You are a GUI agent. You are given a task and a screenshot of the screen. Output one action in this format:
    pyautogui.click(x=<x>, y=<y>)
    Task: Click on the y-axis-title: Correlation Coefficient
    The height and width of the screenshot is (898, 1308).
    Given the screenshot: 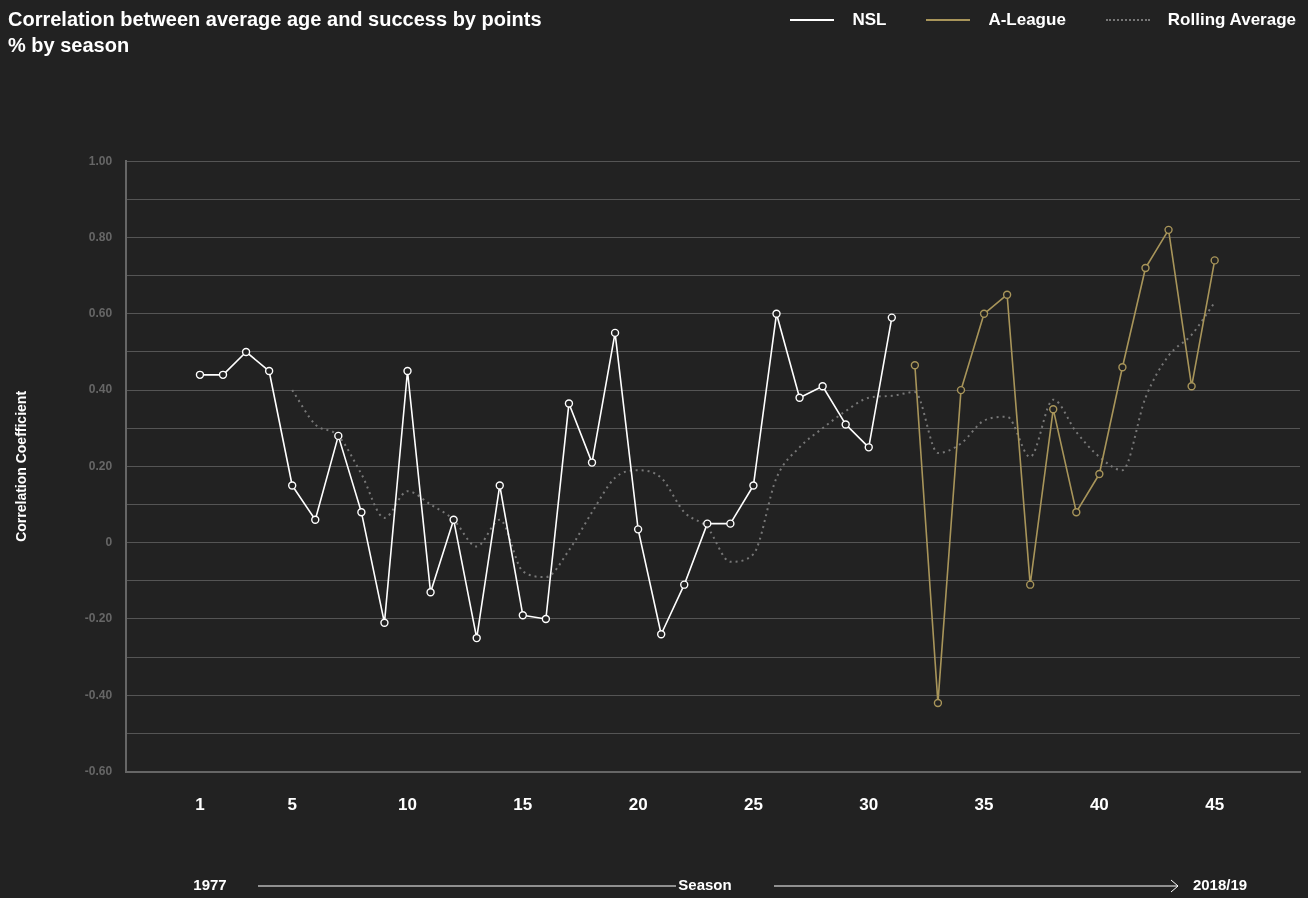 What is the action you would take?
    pyautogui.click(x=21, y=466)
    